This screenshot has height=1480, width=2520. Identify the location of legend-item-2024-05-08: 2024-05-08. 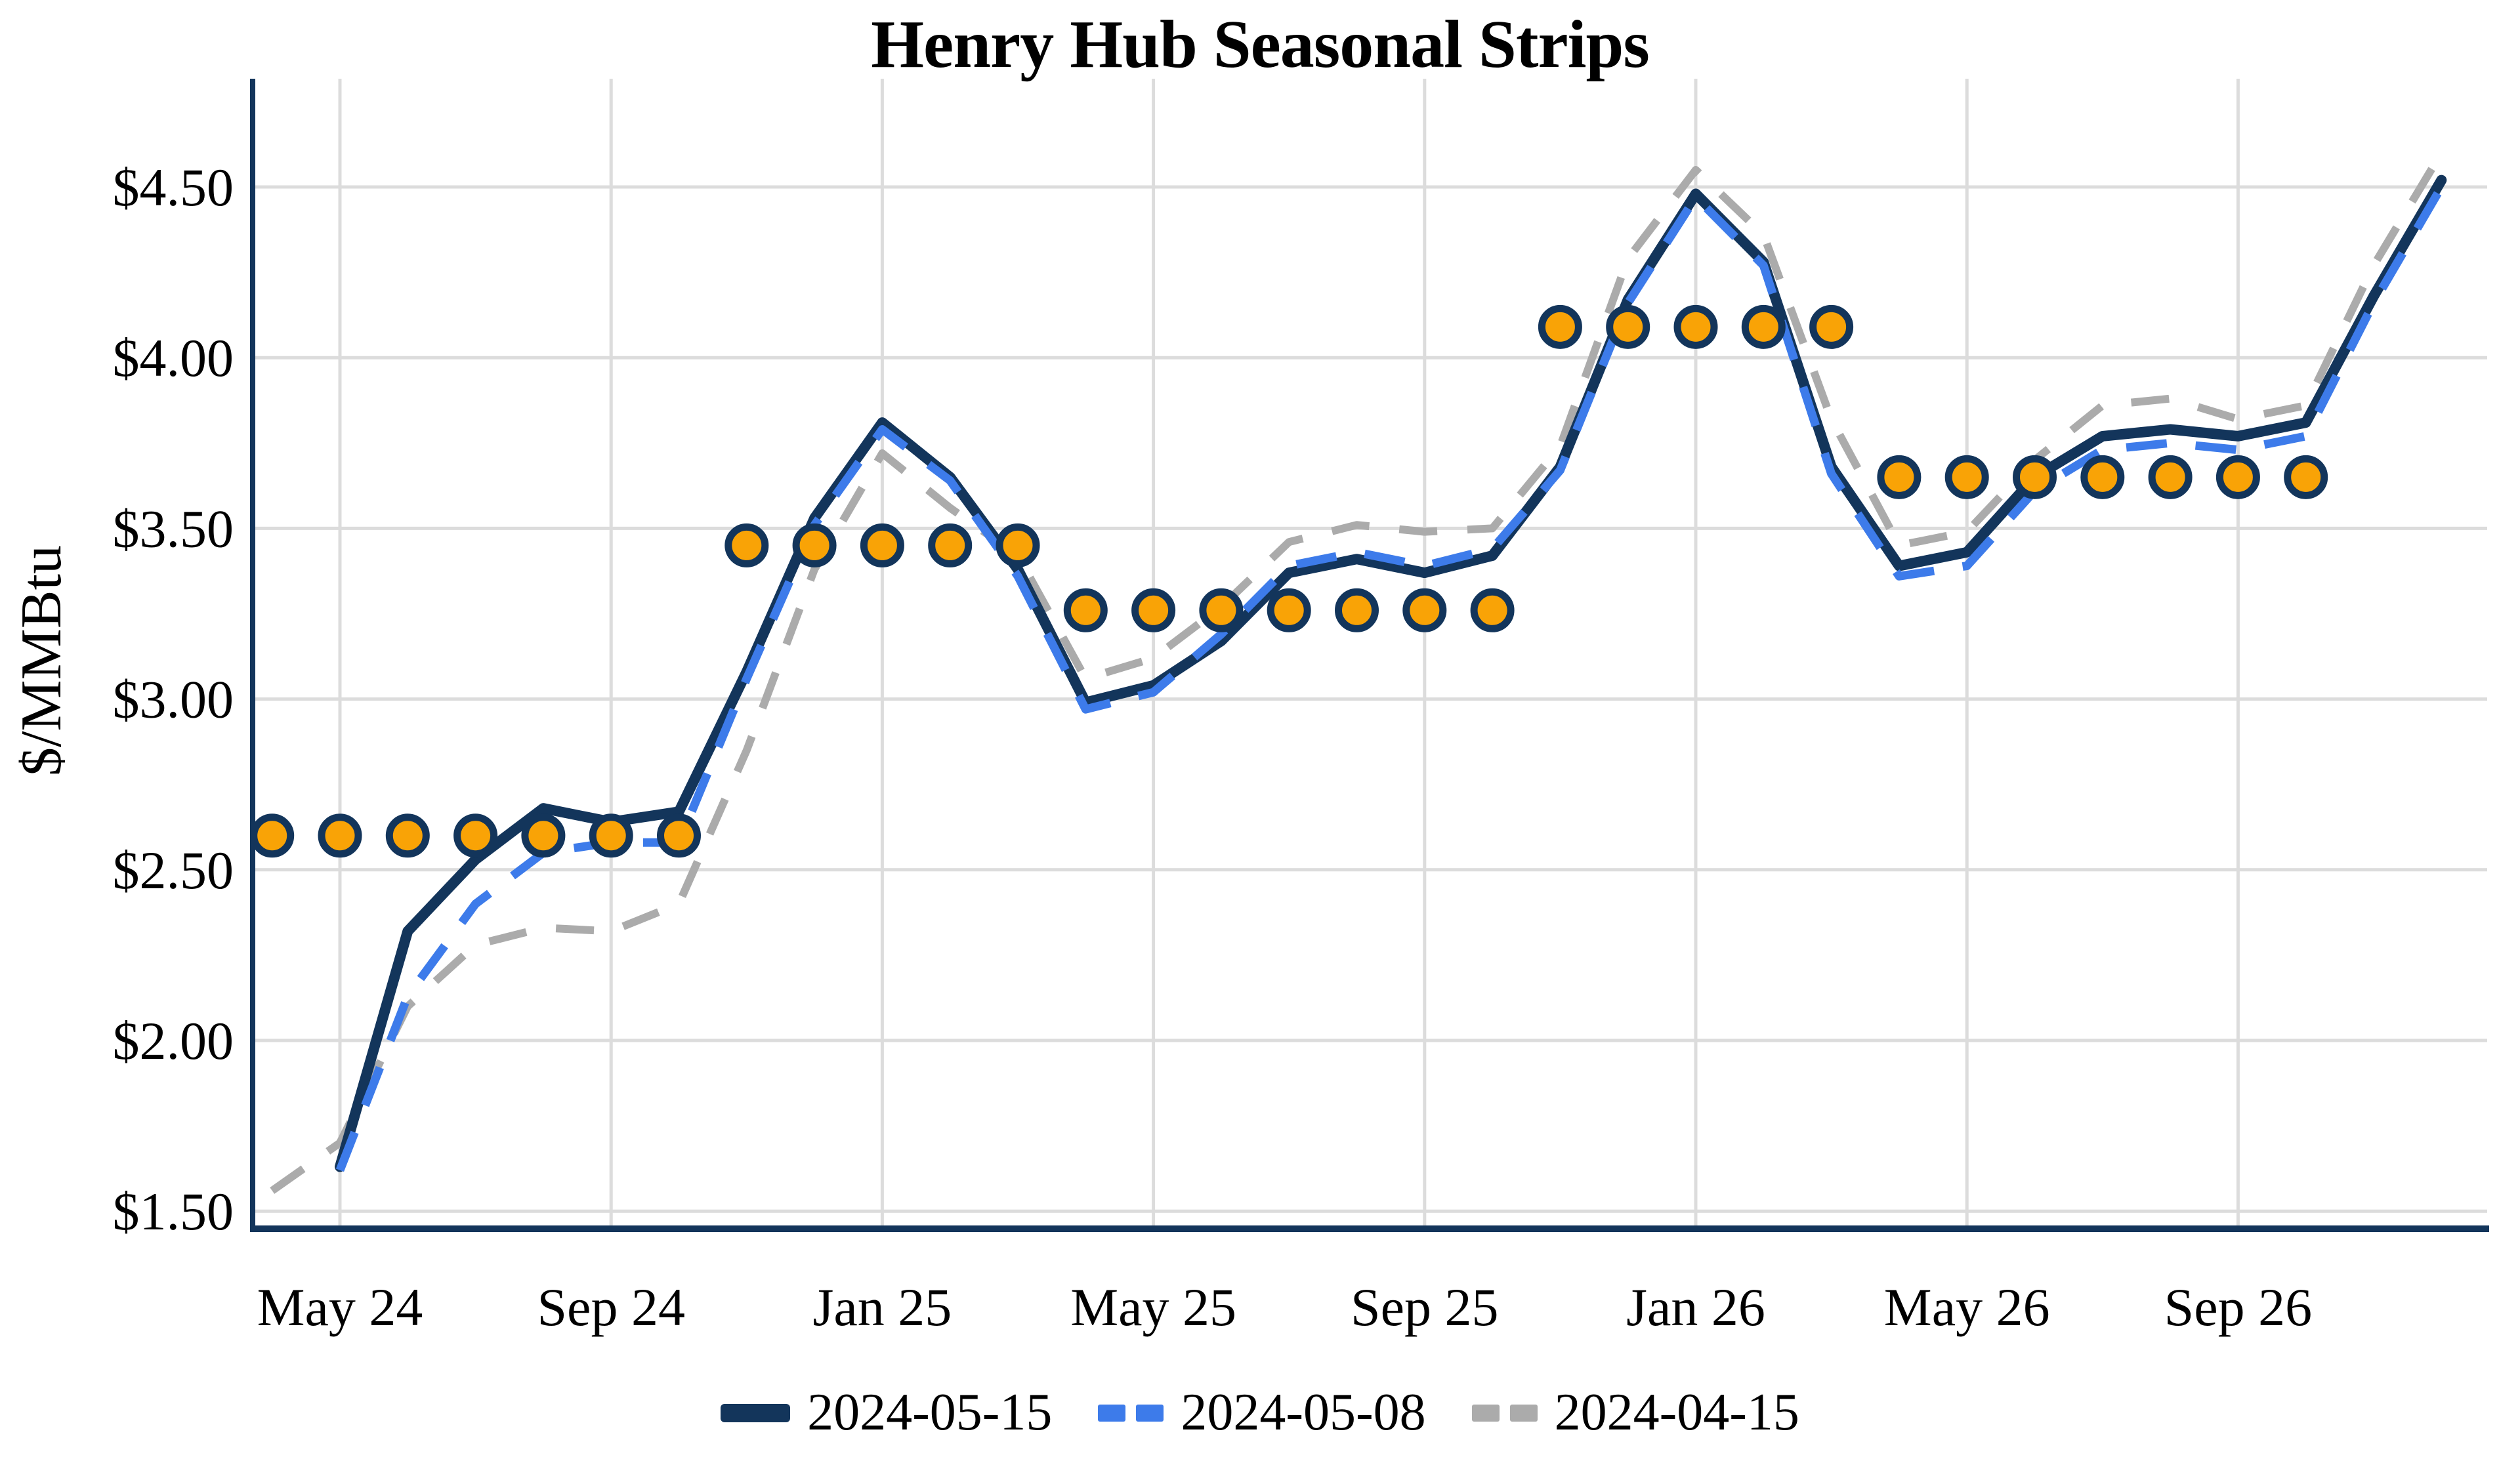
(1262, 1413).